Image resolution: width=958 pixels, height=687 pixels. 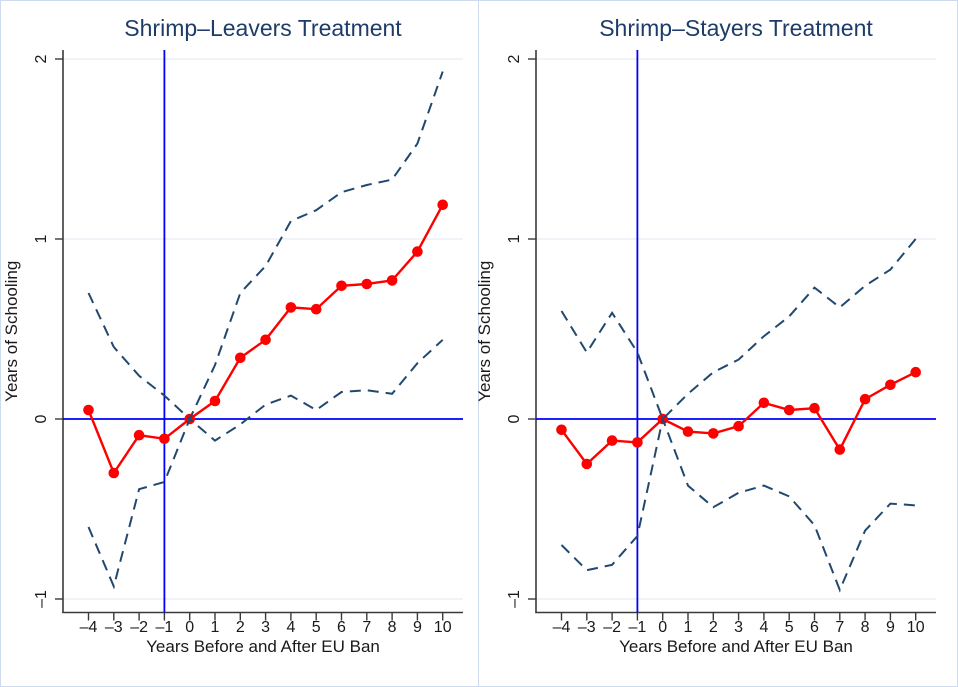 I want to click on ci_lower-line, so click(x=738, y=504).